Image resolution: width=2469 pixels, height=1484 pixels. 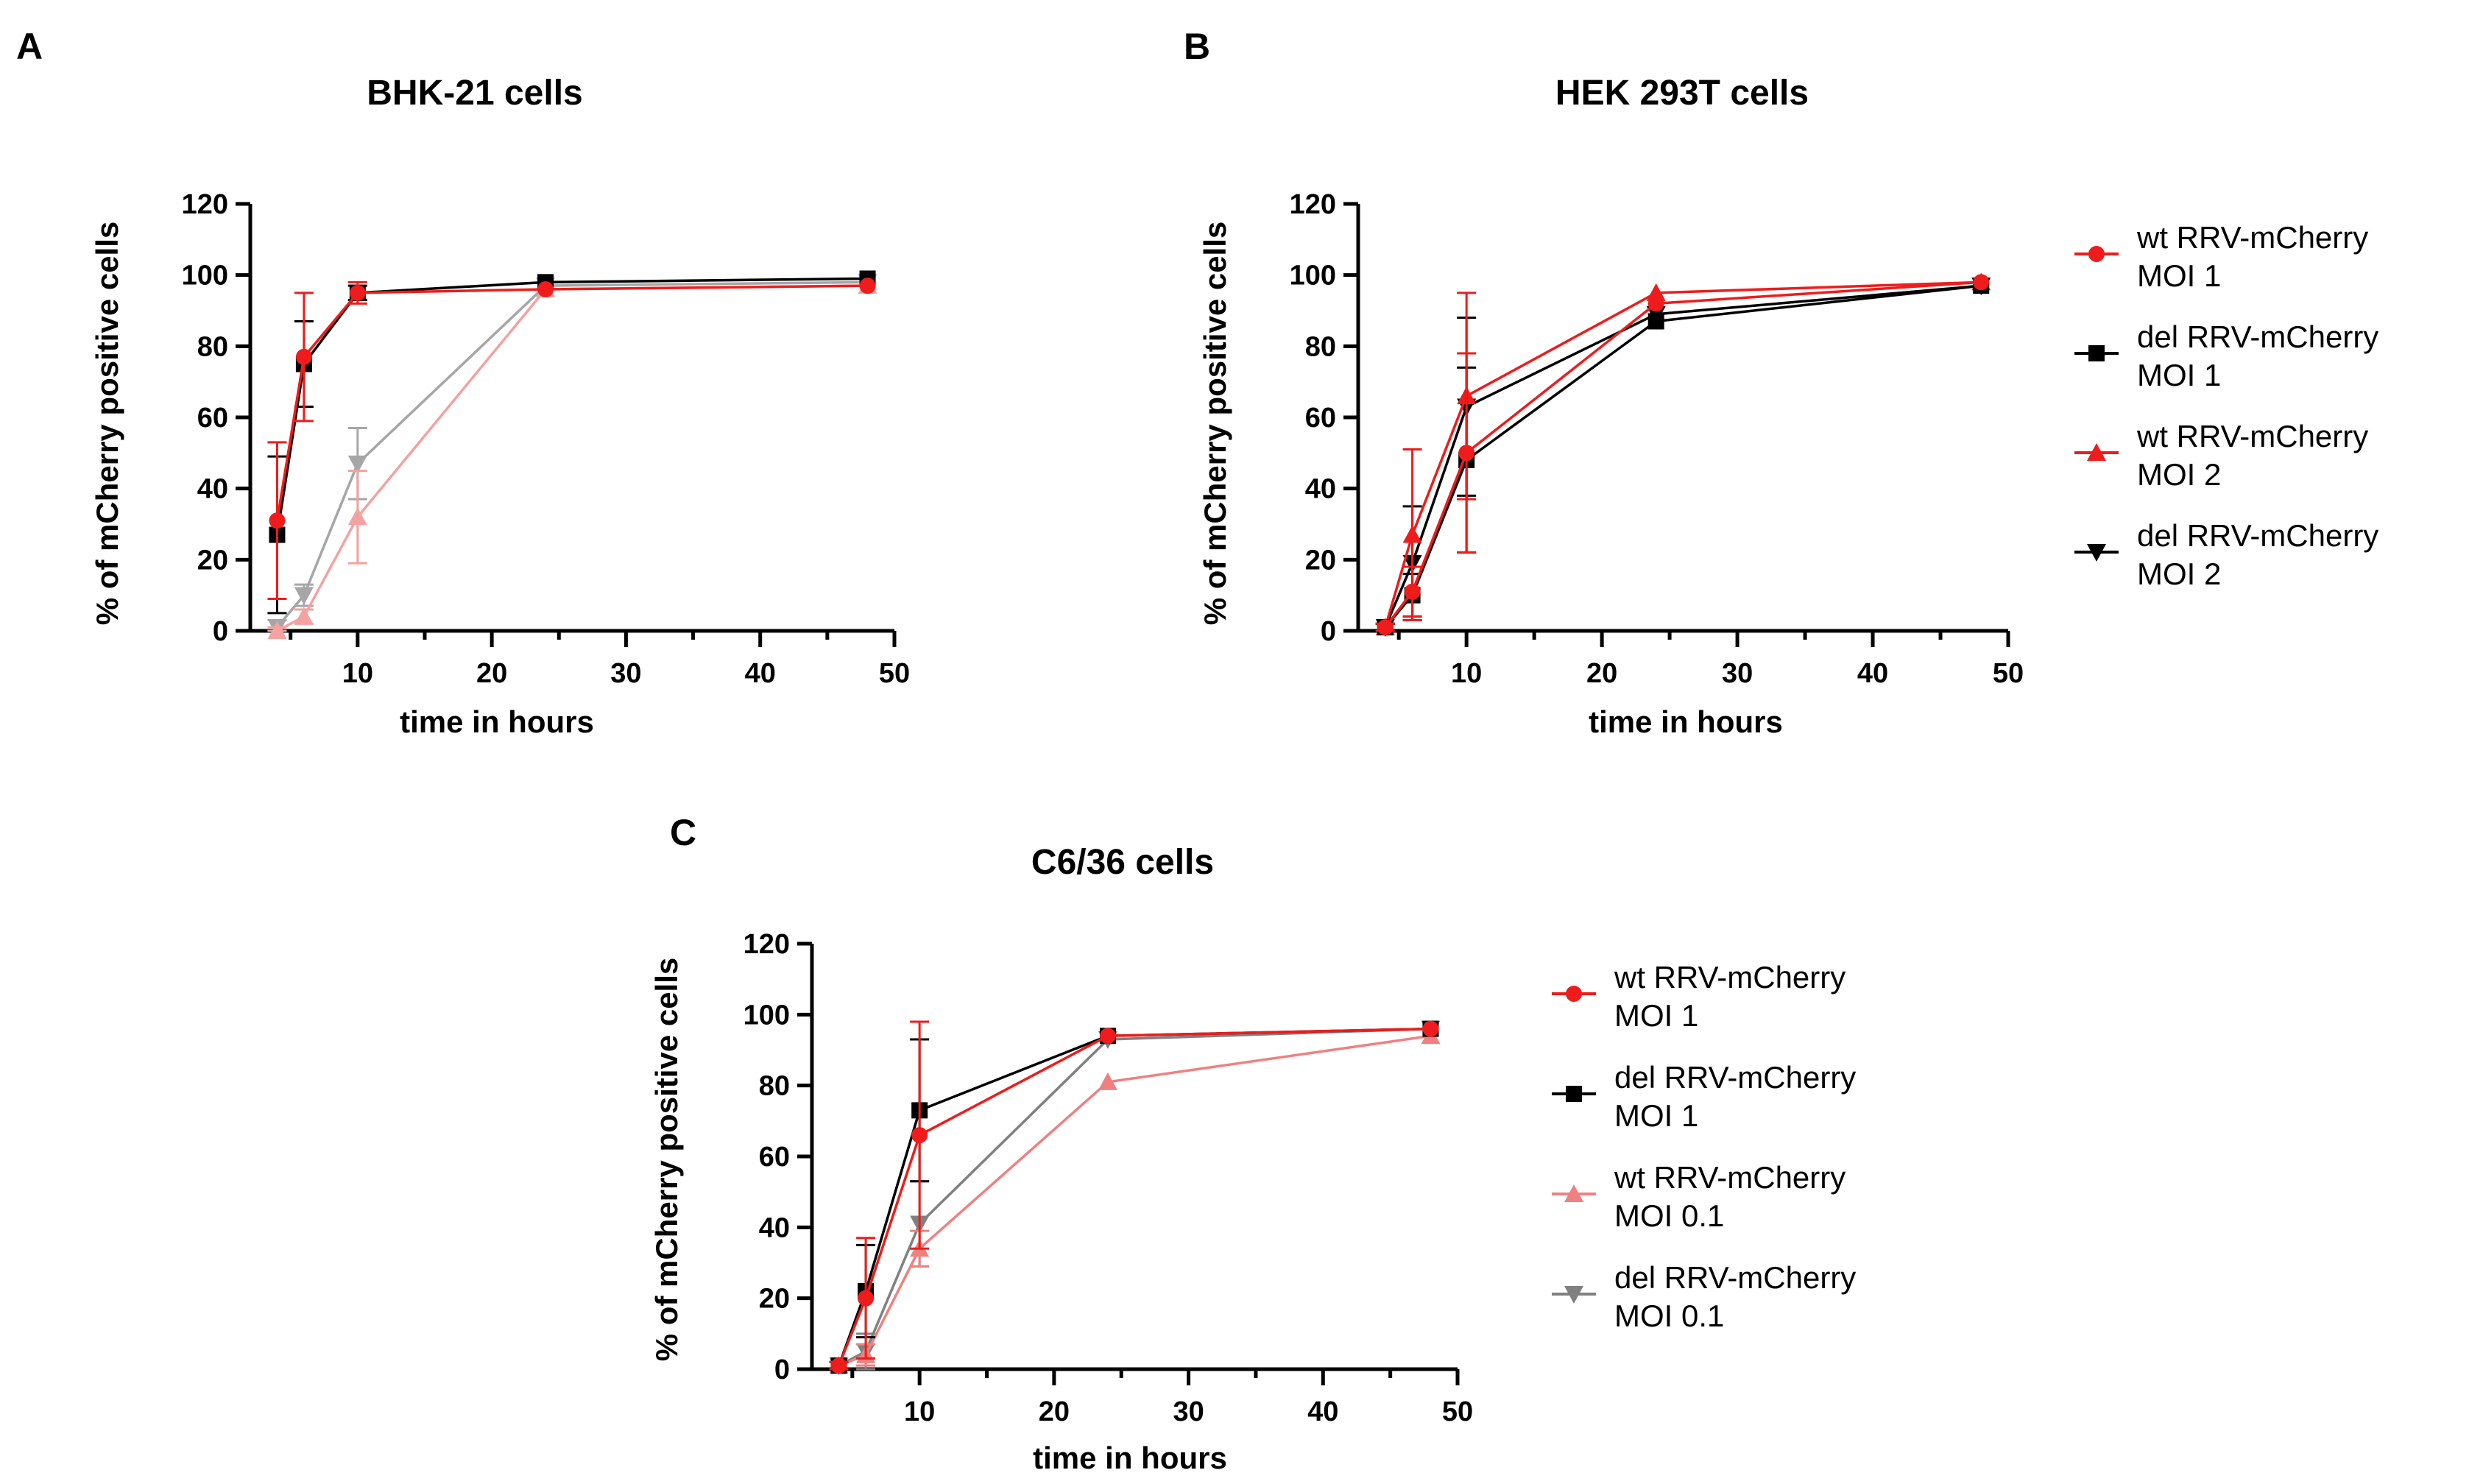 I want to click on chart-title: C6/36 cells, so click(x=1122, y=862).